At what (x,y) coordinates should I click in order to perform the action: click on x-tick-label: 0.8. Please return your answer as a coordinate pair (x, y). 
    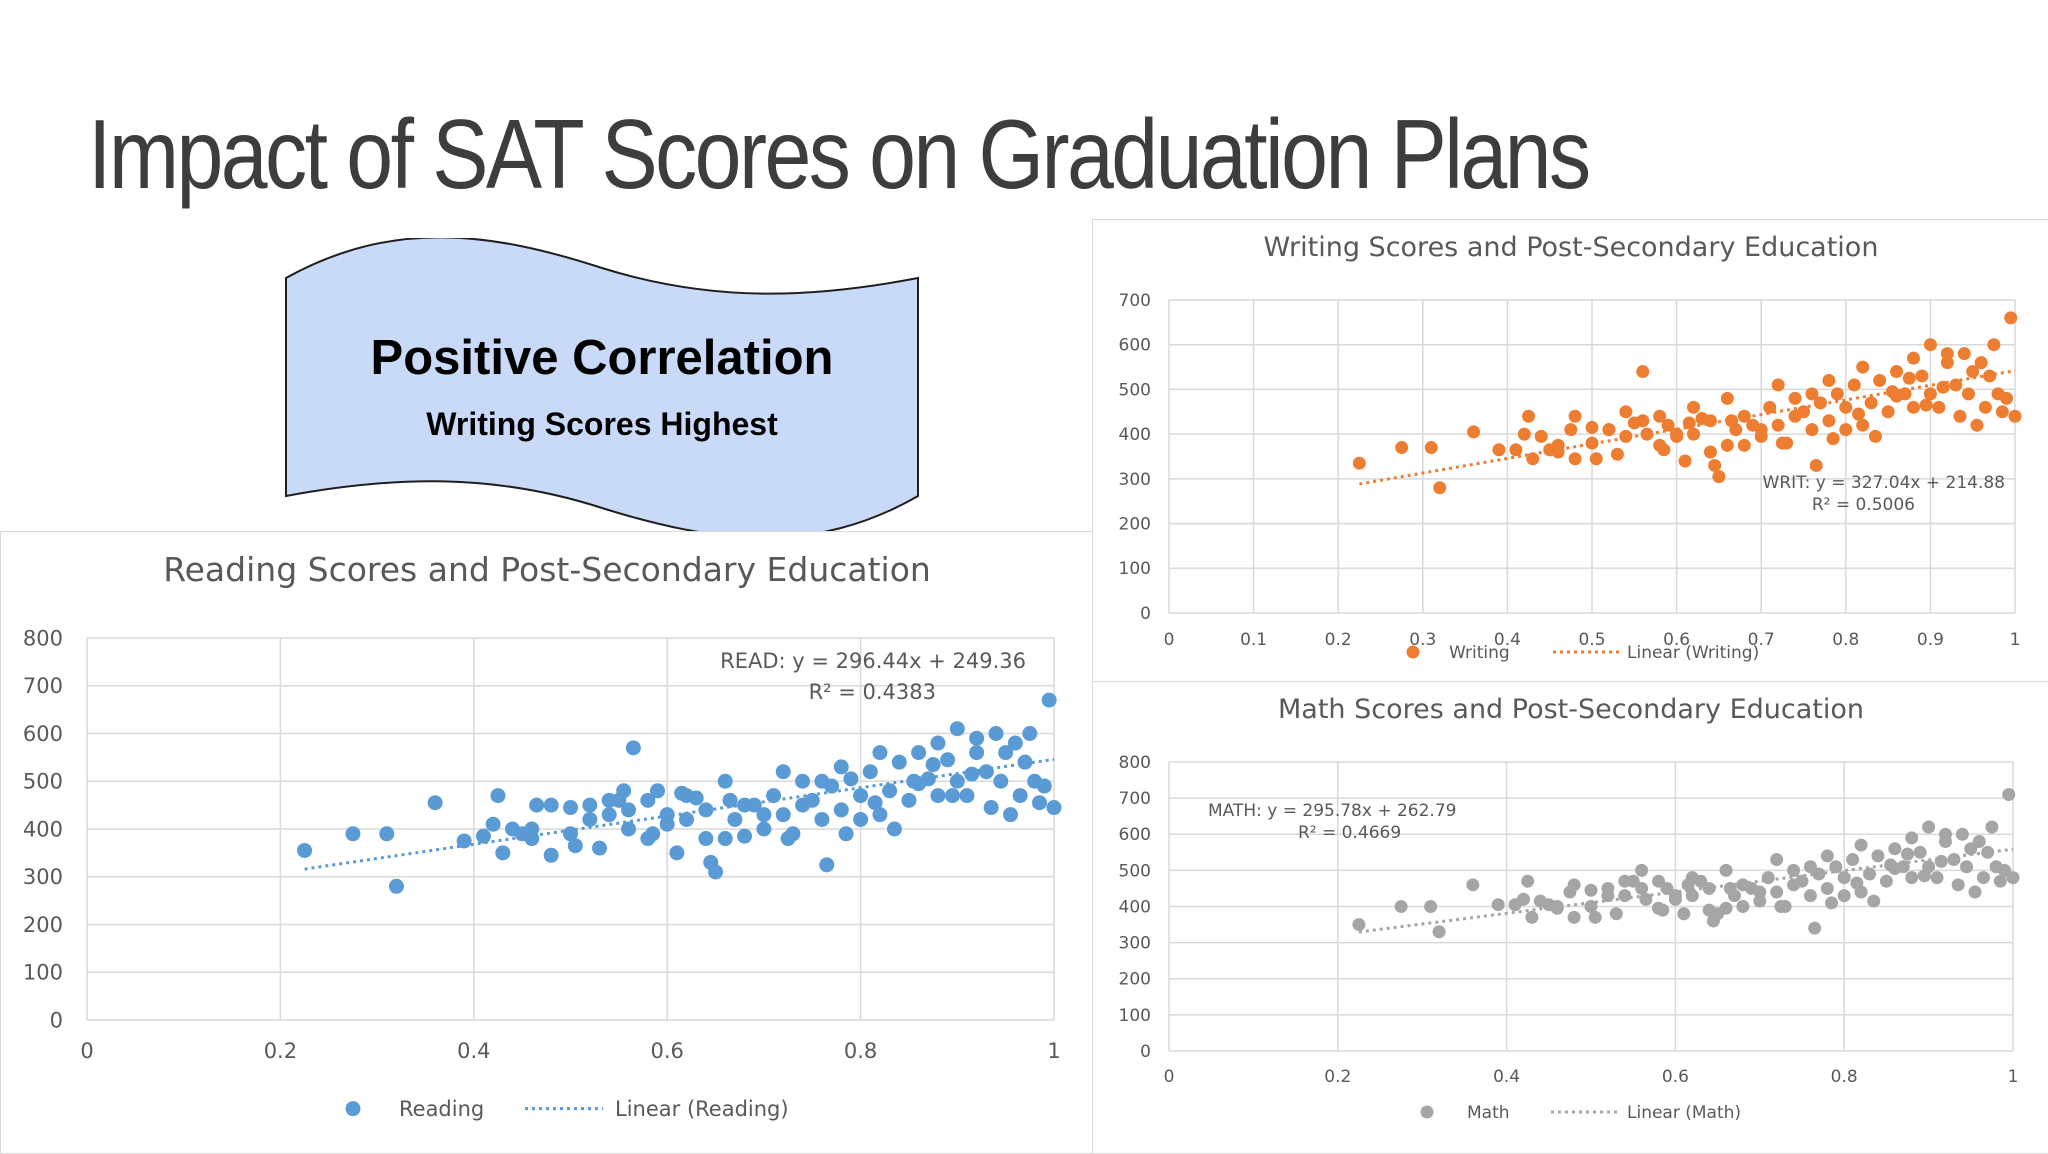
    Looking at the image, I should click on (1845, 640).